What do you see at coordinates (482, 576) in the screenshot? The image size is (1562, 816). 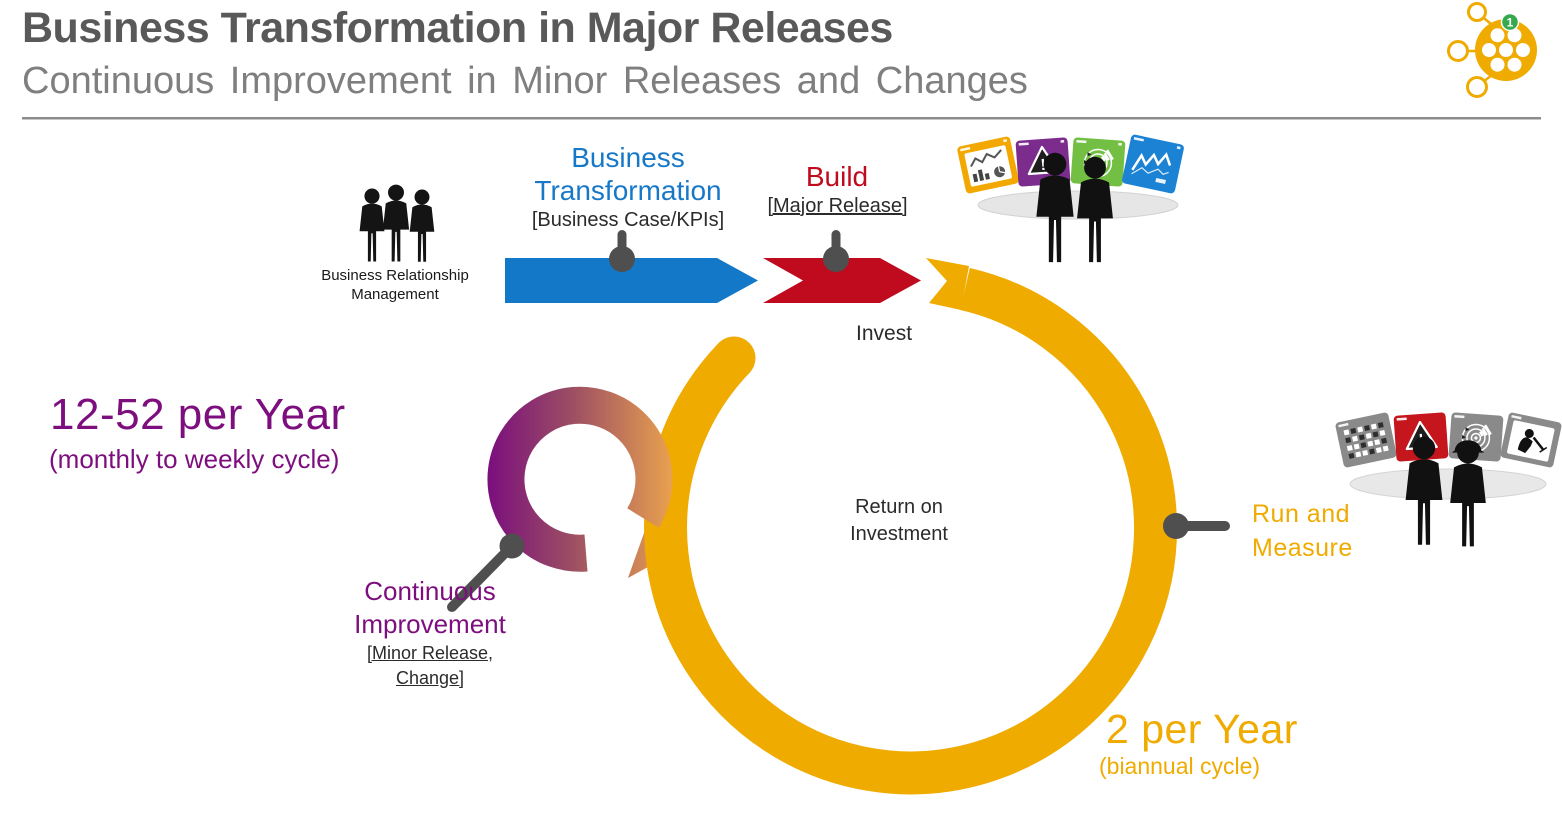 I see `pin-continuous-improvement` at bounding box center [482, 576].